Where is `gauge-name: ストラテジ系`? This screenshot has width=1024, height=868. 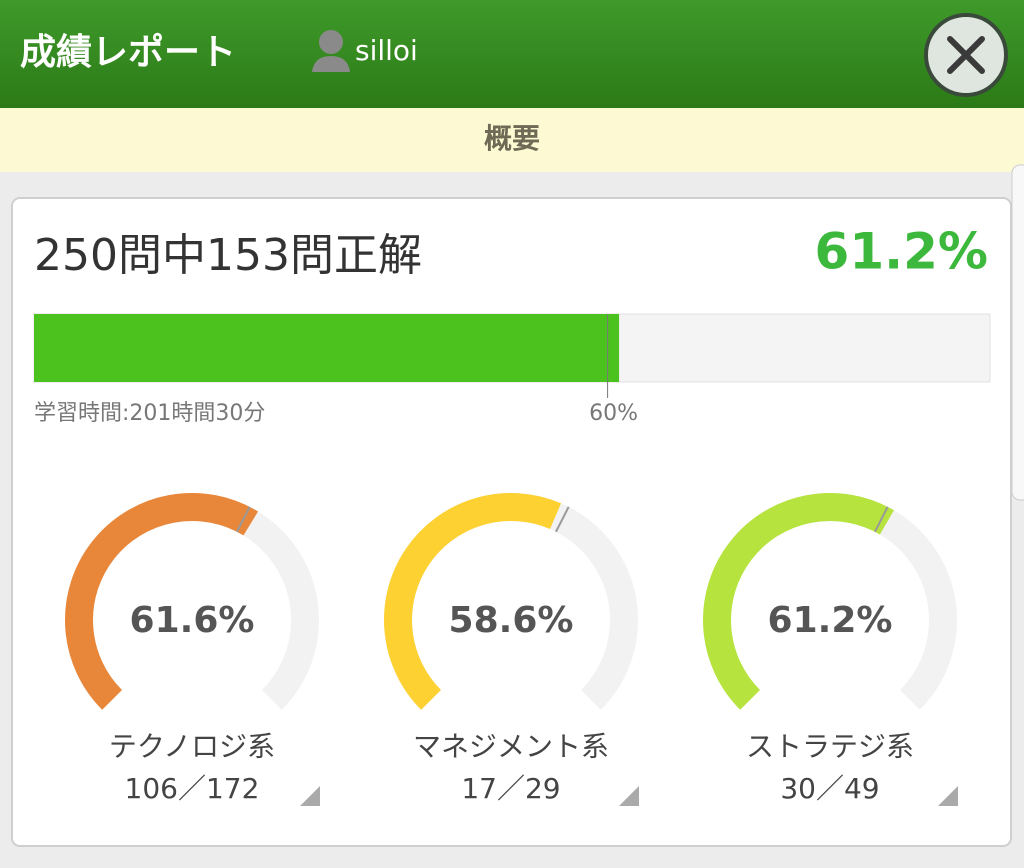
gauge-name: ストラテジ系 is located at coordinates (830, 746).